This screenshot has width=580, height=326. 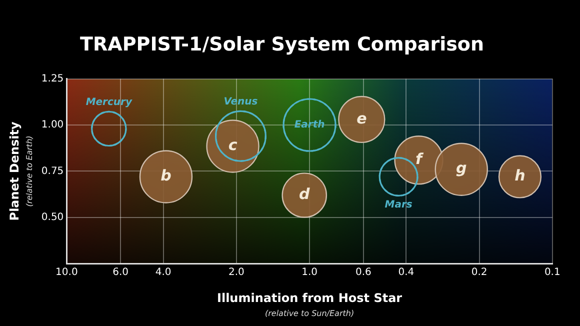 I want to click on annotation: Mars, so click(x=398, y=204).